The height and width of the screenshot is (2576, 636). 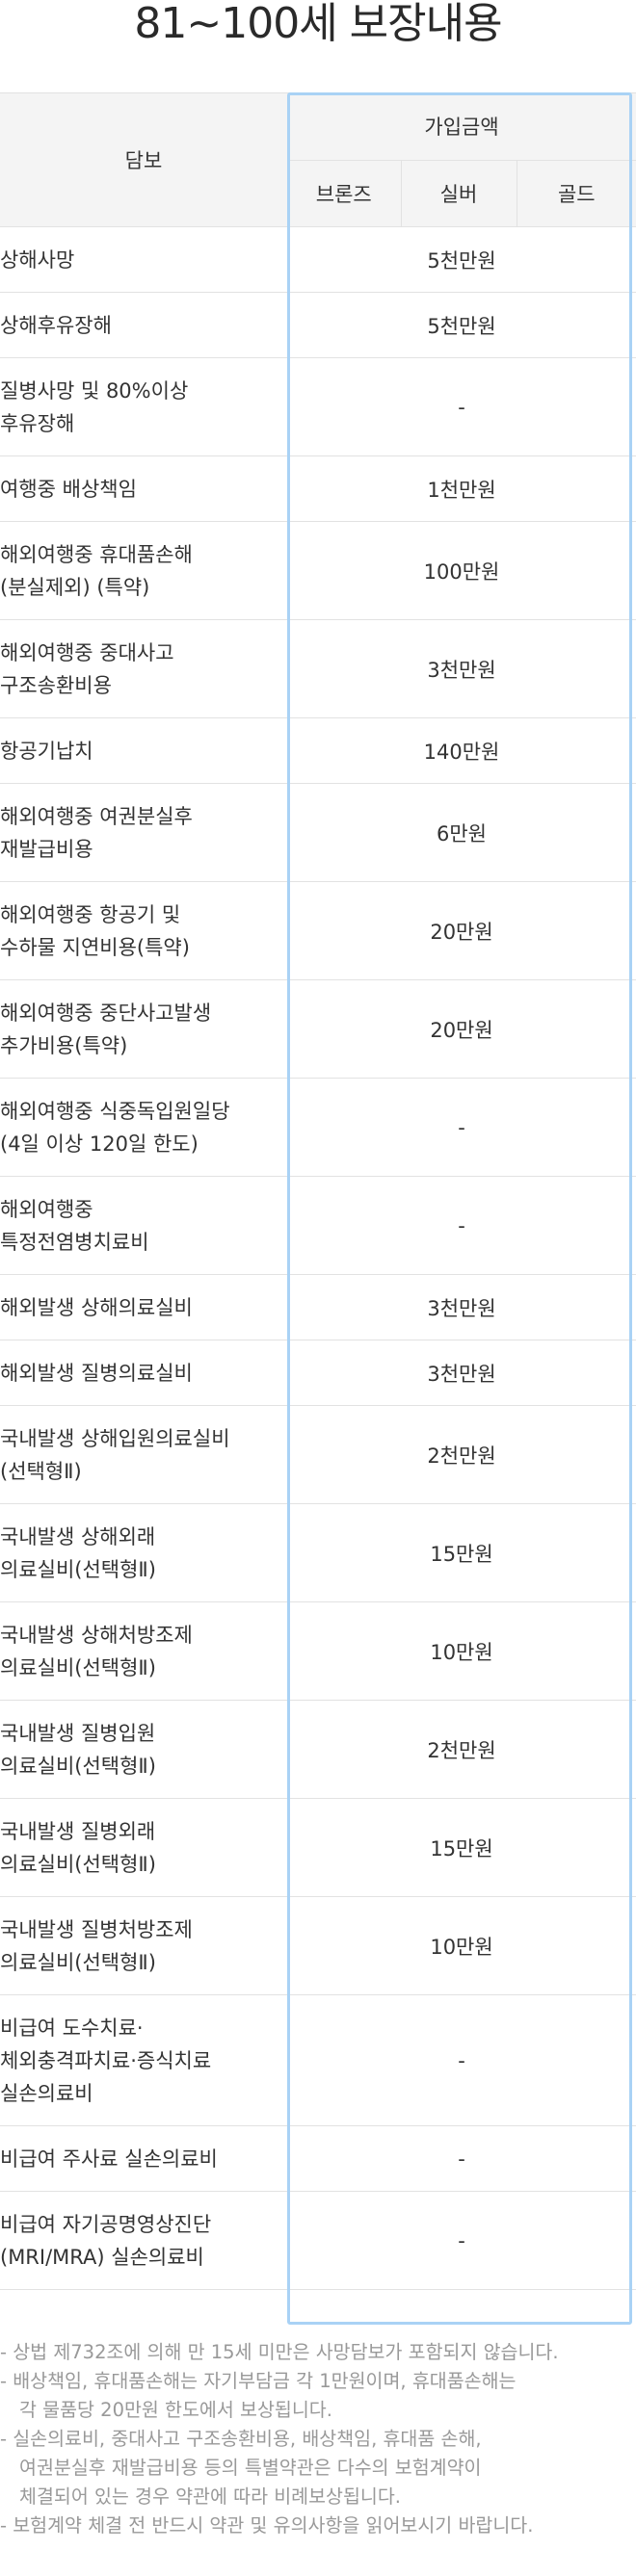 What do you see at coordinates (143, 2158) in the screenshot?
I see `coverage-item: 비급여 주사료 실손의료비` at bounding box center [143, 2158].